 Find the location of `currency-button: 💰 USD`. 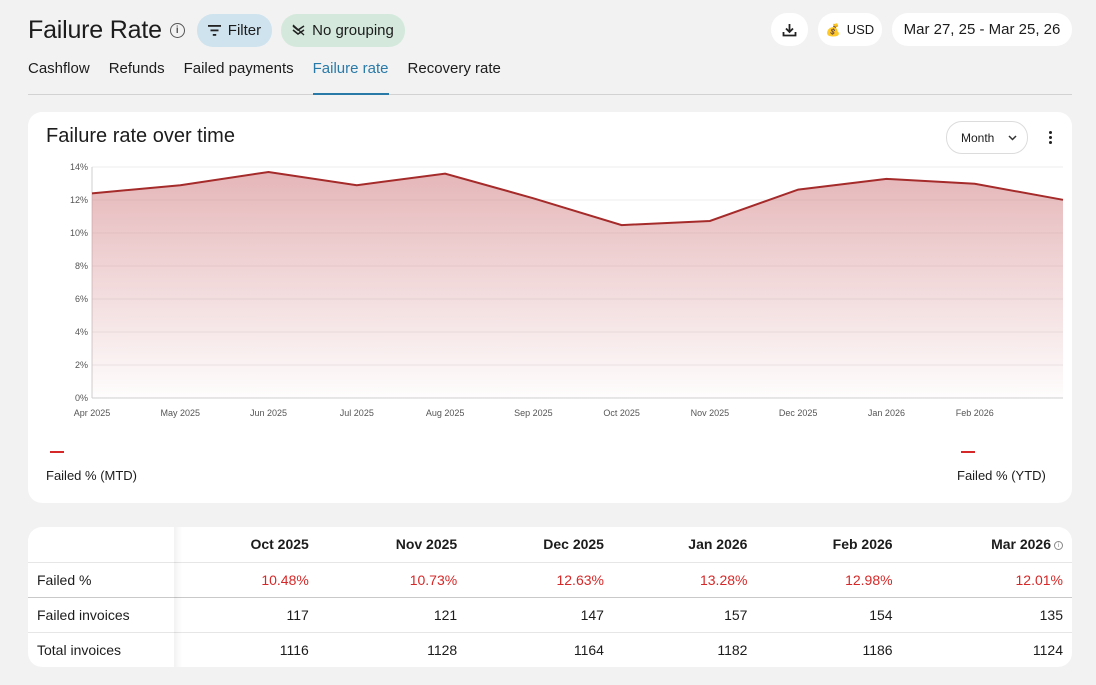

currency-button: 💰 USD is located at coordinates (850, 29).